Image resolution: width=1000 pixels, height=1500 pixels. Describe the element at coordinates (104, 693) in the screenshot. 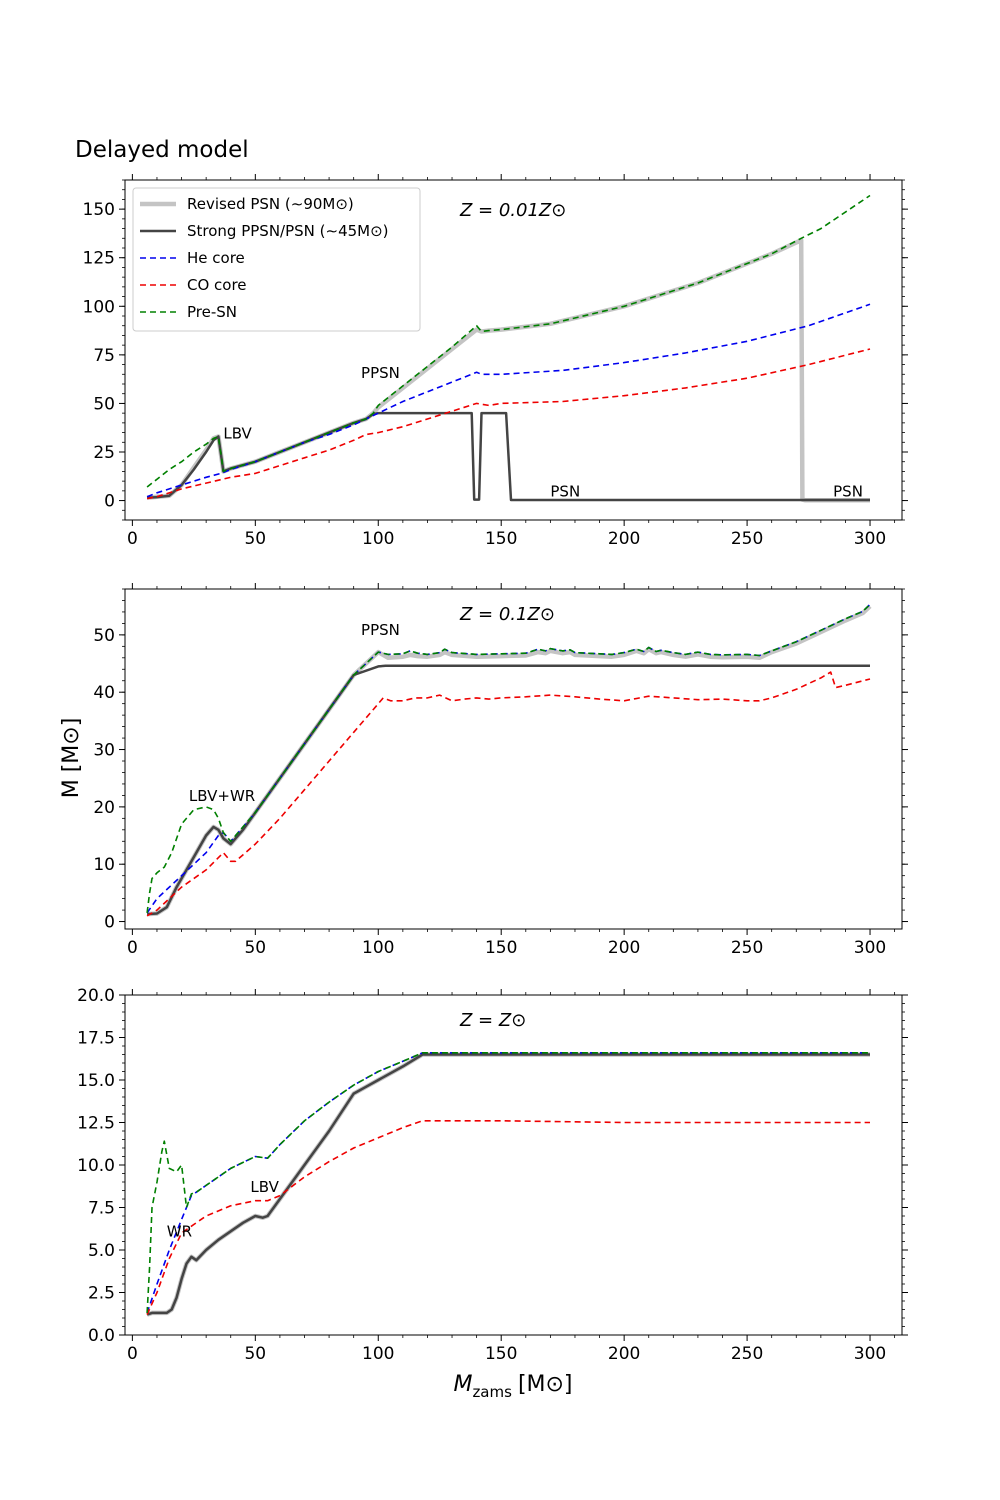

I see `y-tick-label: 40` at that location.